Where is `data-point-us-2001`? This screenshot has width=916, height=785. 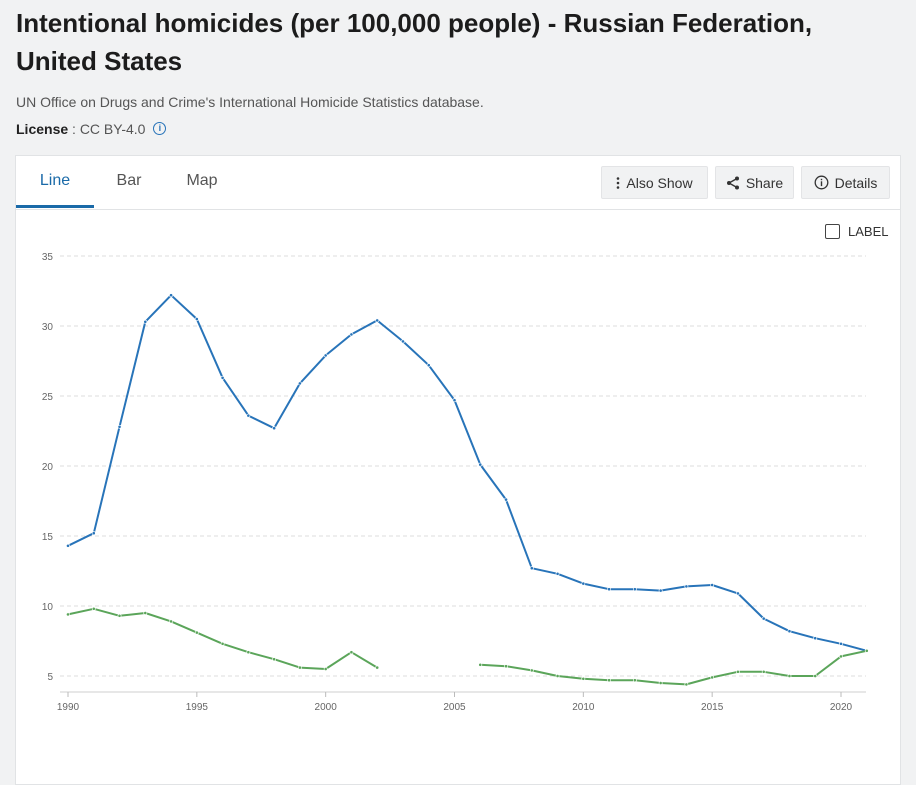 data-point-us-2001 is located at coordinates (351, 652).